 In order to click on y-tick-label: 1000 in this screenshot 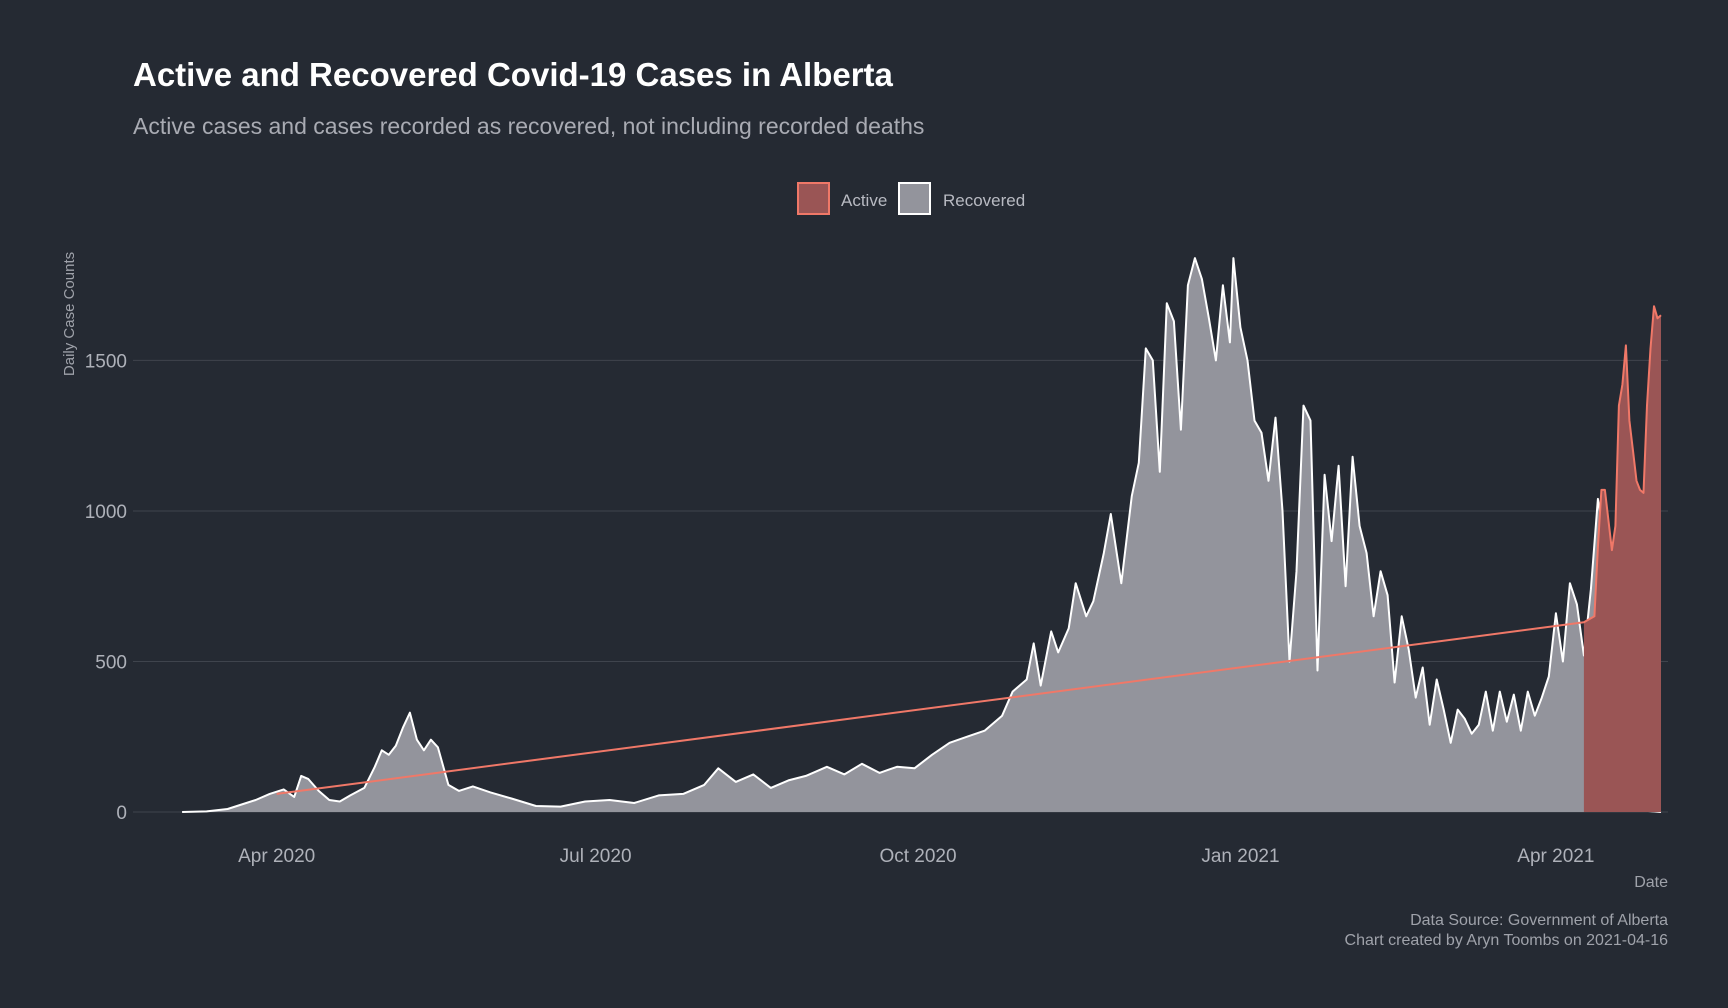, I will do `click(106, 512)`.